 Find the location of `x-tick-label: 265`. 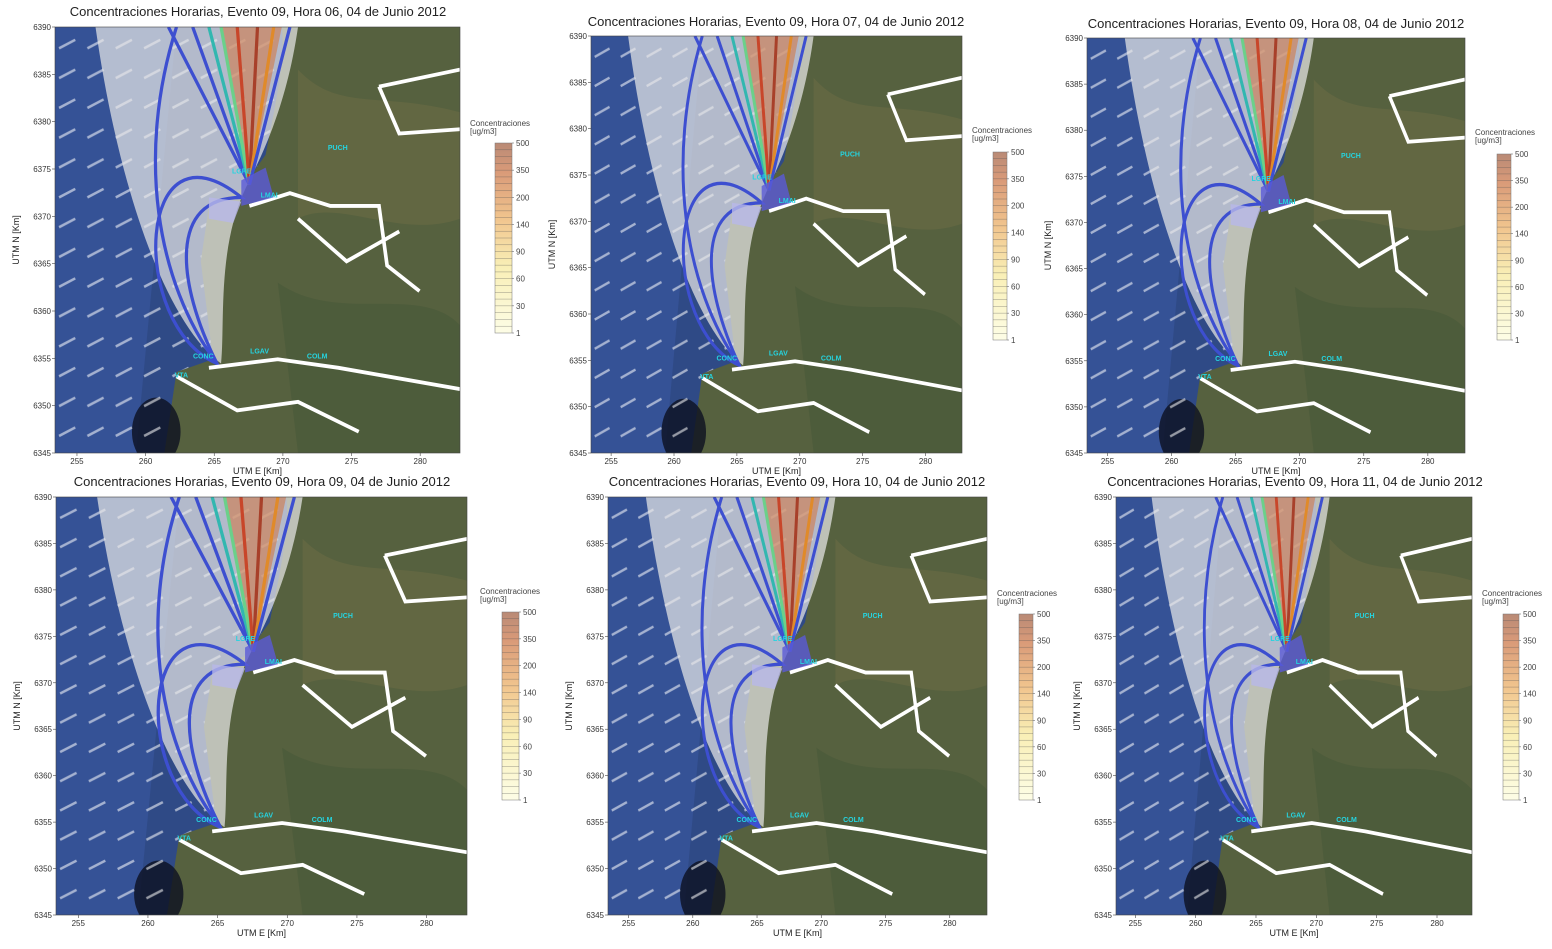

x-tick-label: 265 is located at coordinates (1236, 461).